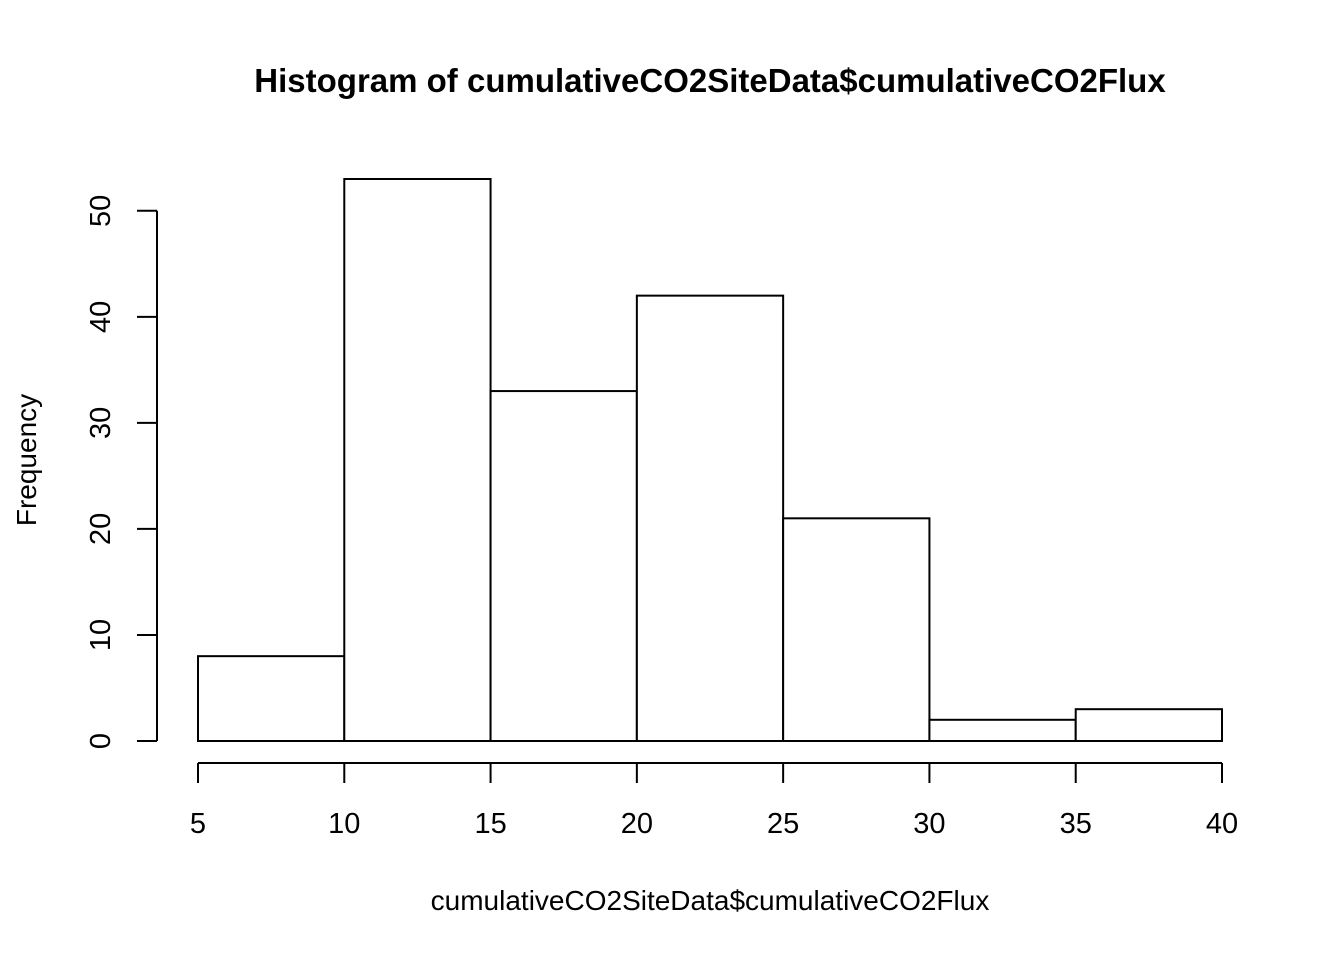 The image size is (1344, 960). Describe the element at coordinates (714, 801) in the screenshot. I see `x-axis: 5 10 15 20 25 30 35 40` at that location.